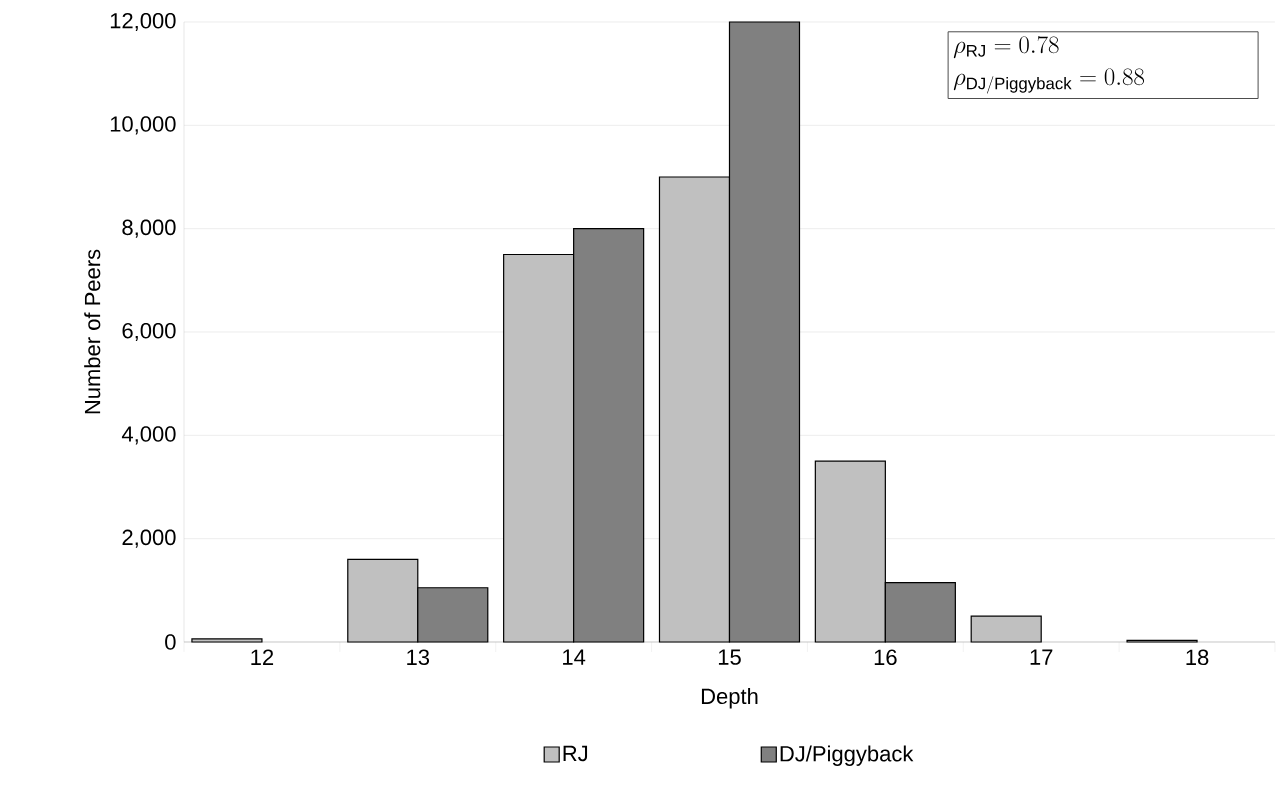 The image size is (1283, 803). I want to click on annotation: $\rho_{\mathrm{RJ}} = 0.78$, so click(1006, 47).